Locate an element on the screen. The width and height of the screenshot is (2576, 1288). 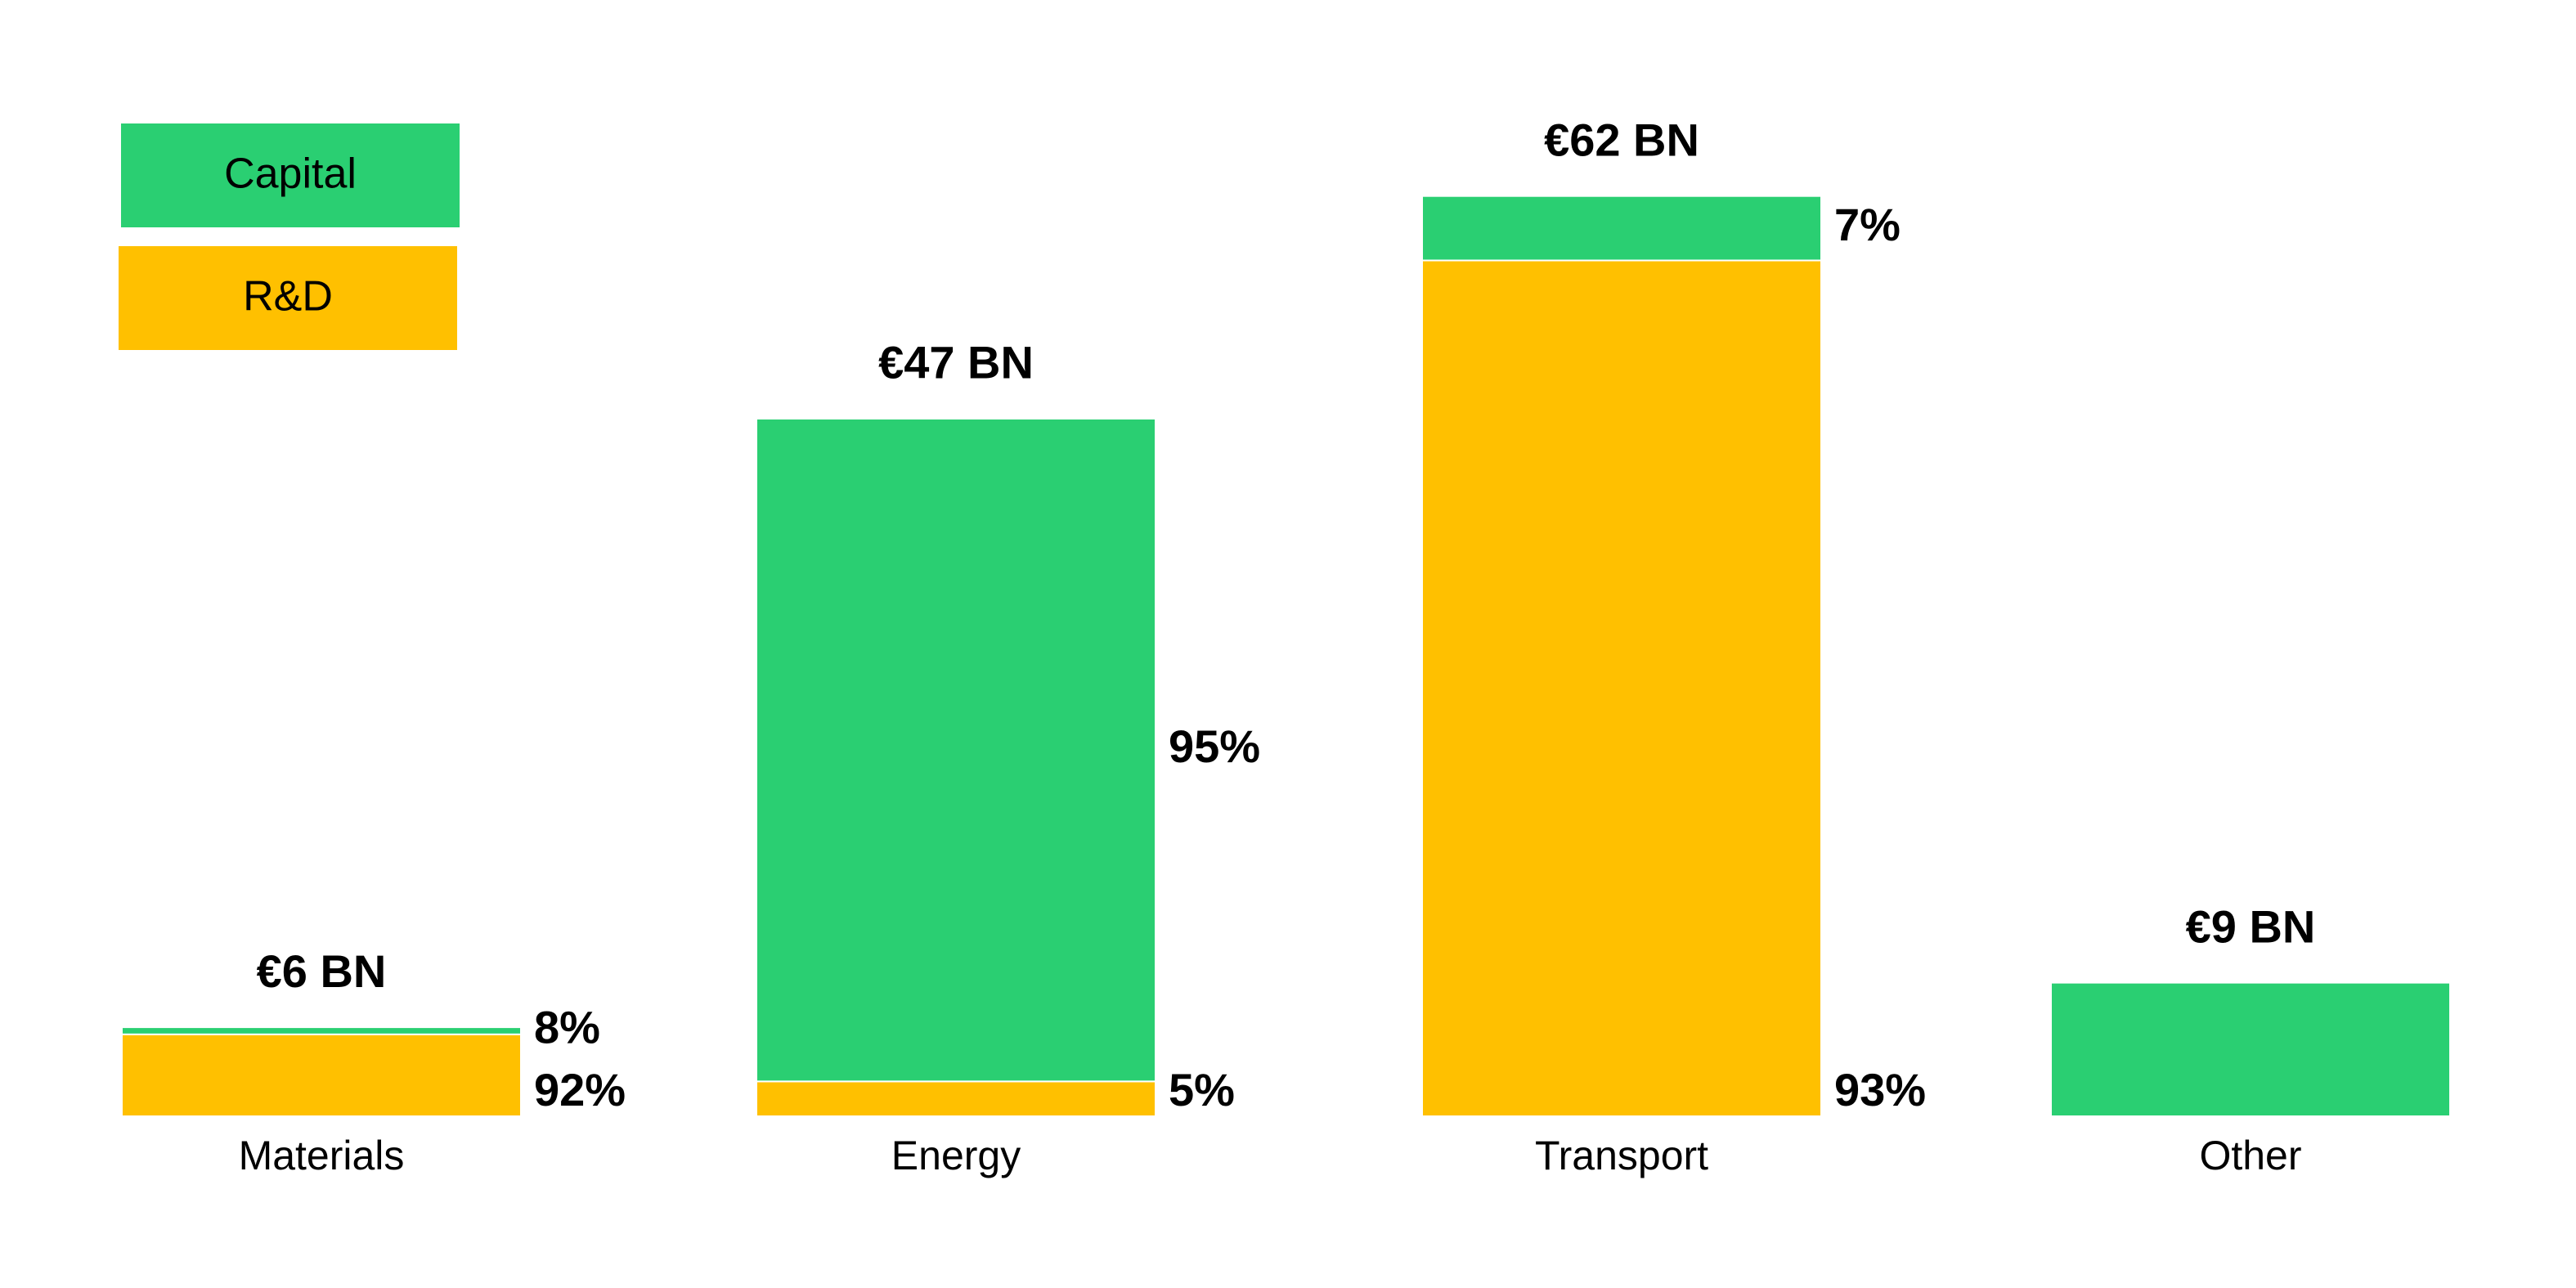
total-label: €6 BN is located at coordinates (322, 971).